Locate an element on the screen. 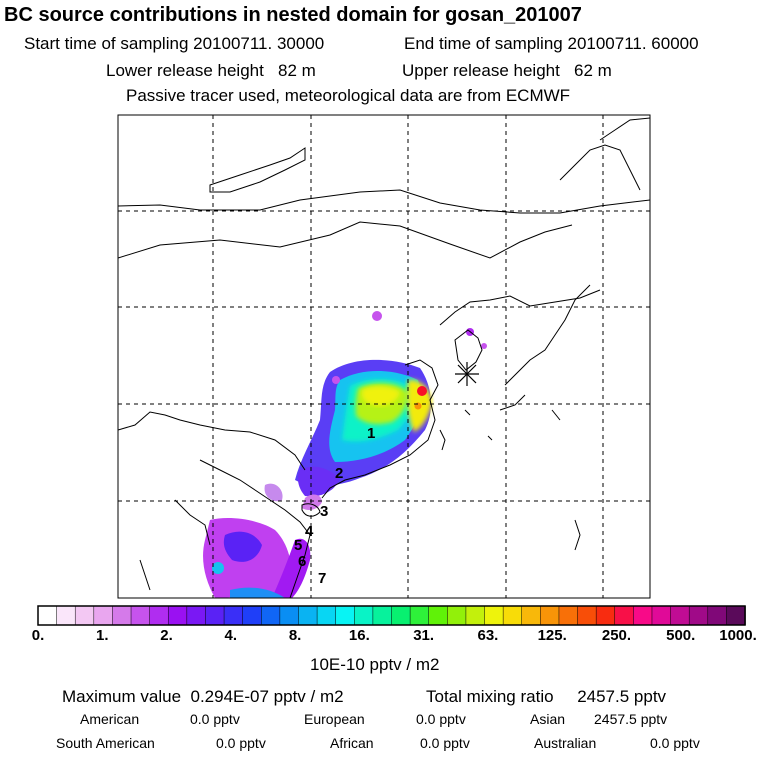  upper-release-value: 62 m is located at coordinates (593, 70).